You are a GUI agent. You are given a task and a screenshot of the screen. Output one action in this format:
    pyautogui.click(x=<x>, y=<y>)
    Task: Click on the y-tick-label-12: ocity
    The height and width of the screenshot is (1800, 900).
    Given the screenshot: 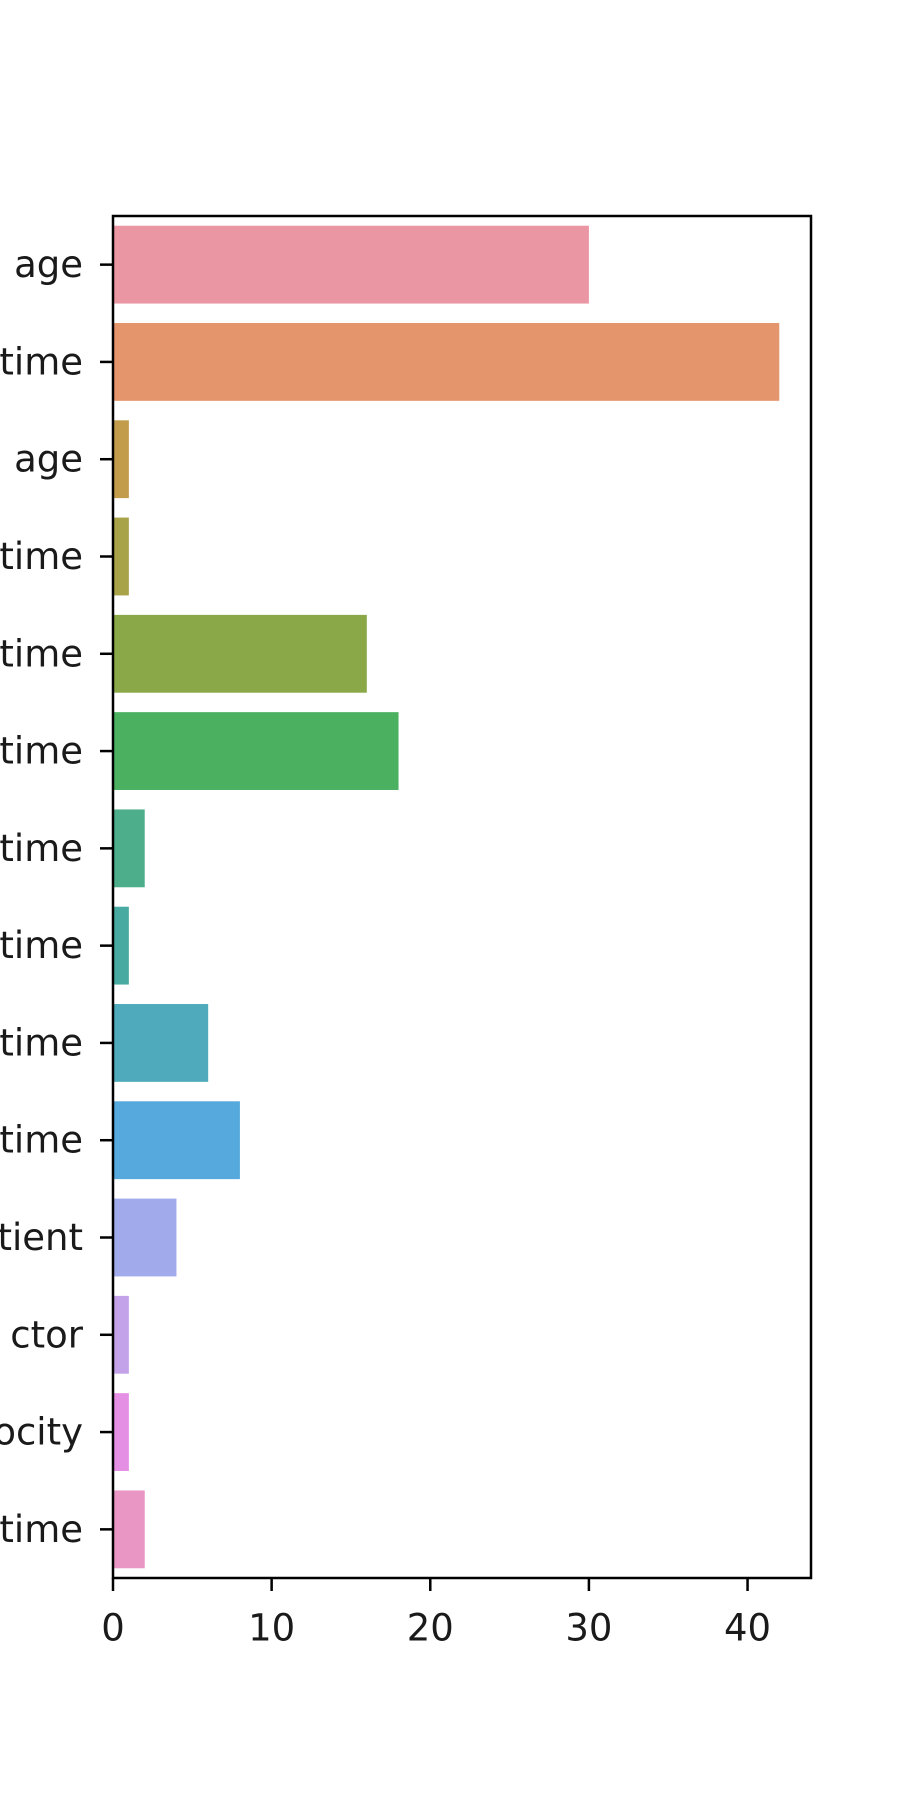 What is the action you would take?
    pyautogui.click(x=41, y=1432)
    